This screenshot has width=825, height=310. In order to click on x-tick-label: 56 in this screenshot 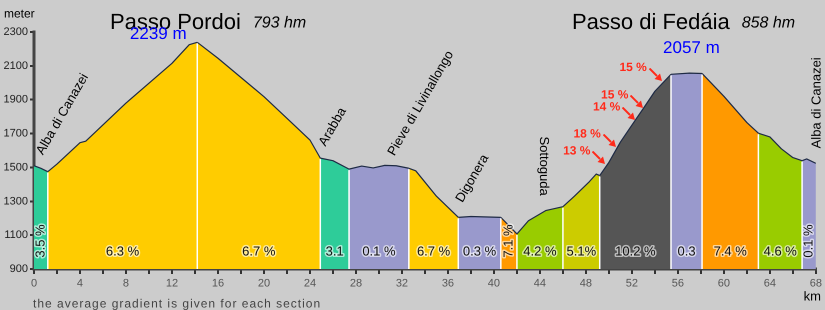, I will do `click(678, 284)`.